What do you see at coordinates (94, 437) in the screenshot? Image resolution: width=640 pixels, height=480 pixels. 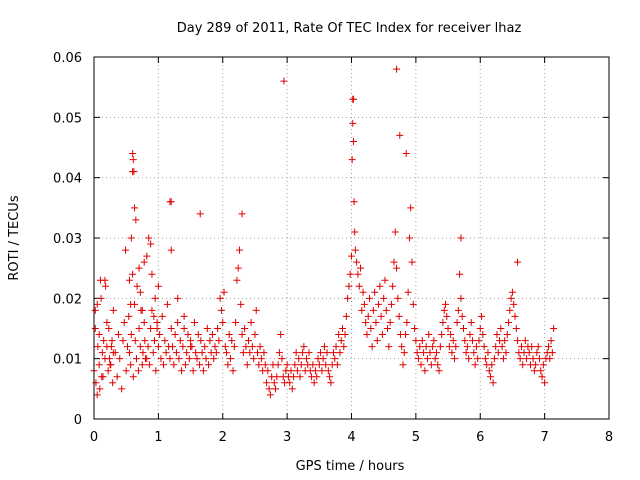 I see `x-tick-label: 0` at bounding box center [94, 437].